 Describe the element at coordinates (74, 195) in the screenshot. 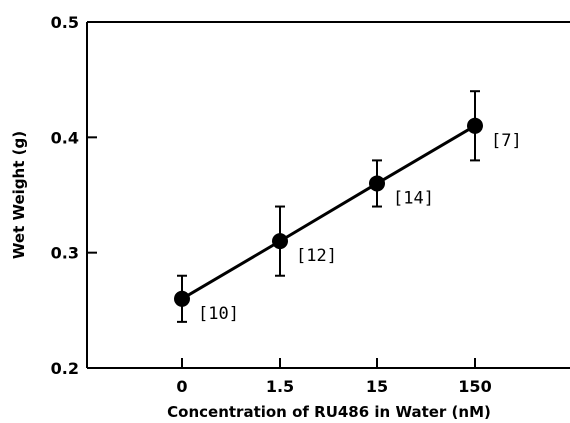

I see `y-ticks: 0.2 0.3 0.4 0.5` at that location.